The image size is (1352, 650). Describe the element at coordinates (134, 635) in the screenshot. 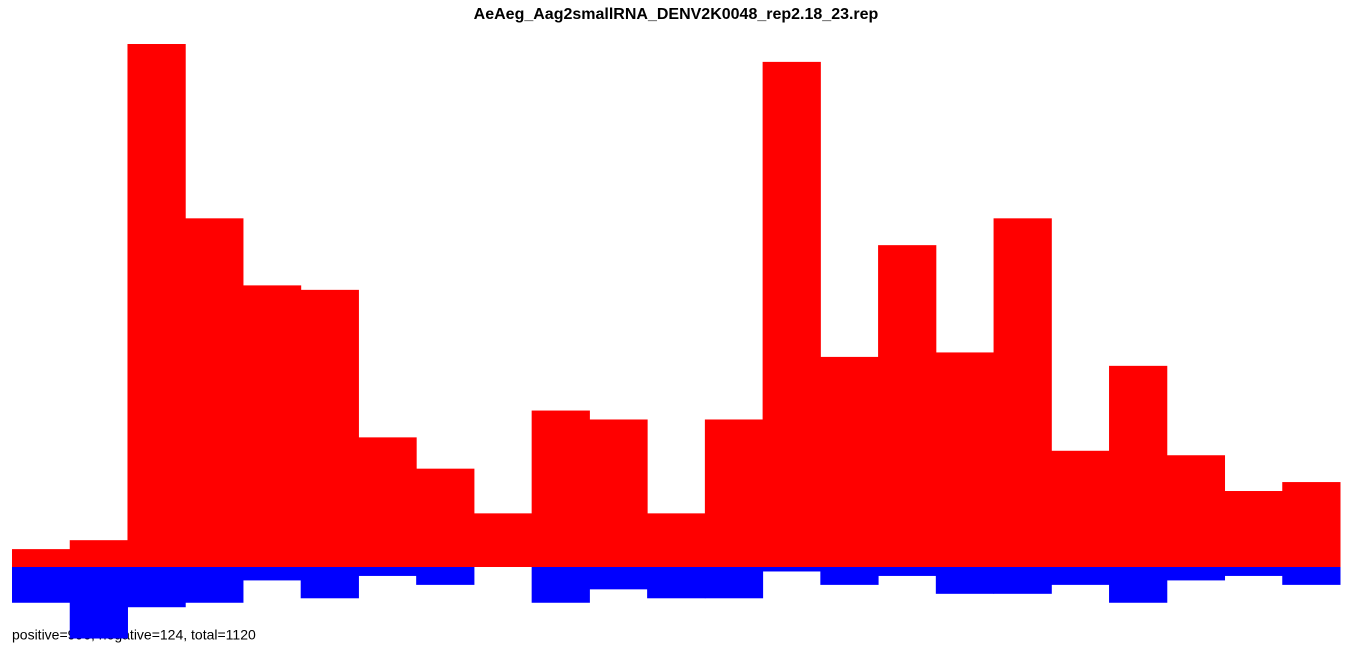

I see `summary-note: positive=996, negative=124, total=1120` at that location.